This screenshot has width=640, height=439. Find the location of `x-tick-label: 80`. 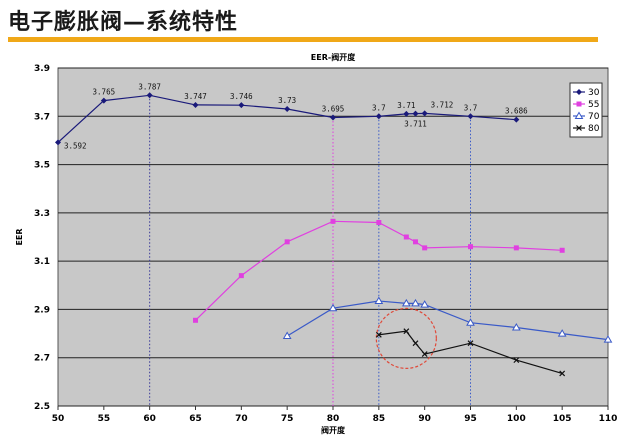

x-tick-label: 80 is located at coordinates (333, 419).